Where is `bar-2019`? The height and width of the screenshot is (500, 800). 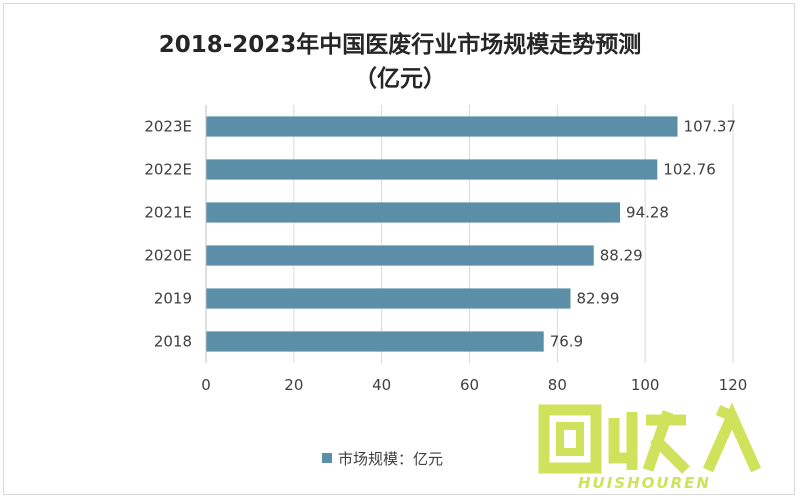
bar-2019 is located at coordinates (388, 298).